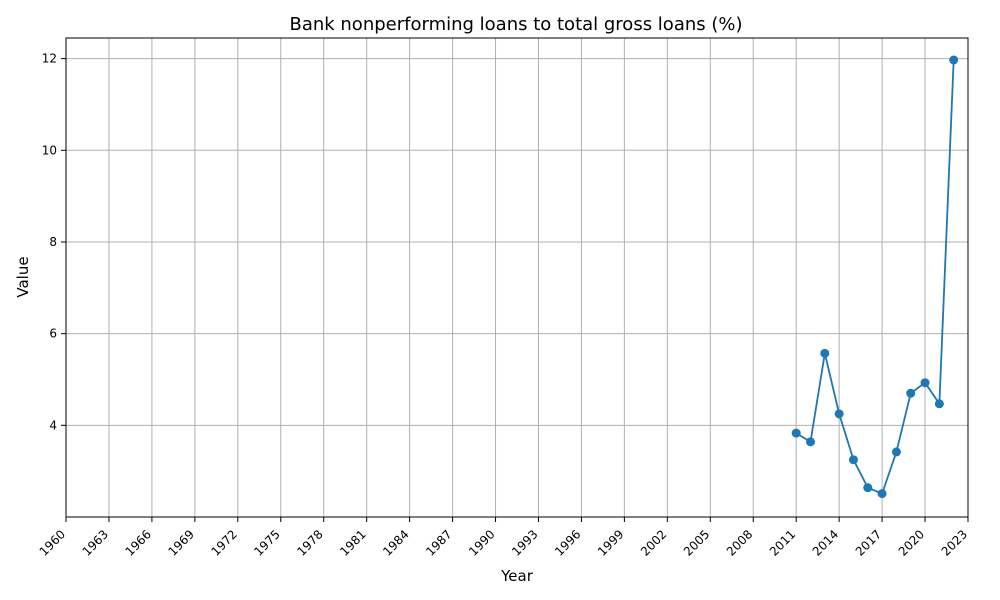 Image resolution: width=1000 pixels, height=600 pixels. I want to click on data-point-2017, so click(882, 494).